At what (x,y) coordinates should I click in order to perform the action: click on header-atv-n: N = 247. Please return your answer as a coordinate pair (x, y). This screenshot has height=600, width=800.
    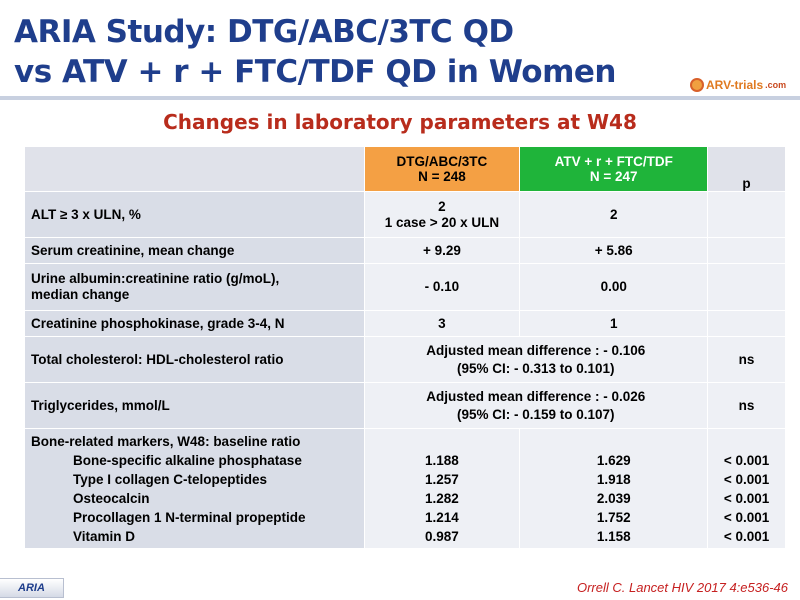
    Looking at the image, I should click on (613, 176).